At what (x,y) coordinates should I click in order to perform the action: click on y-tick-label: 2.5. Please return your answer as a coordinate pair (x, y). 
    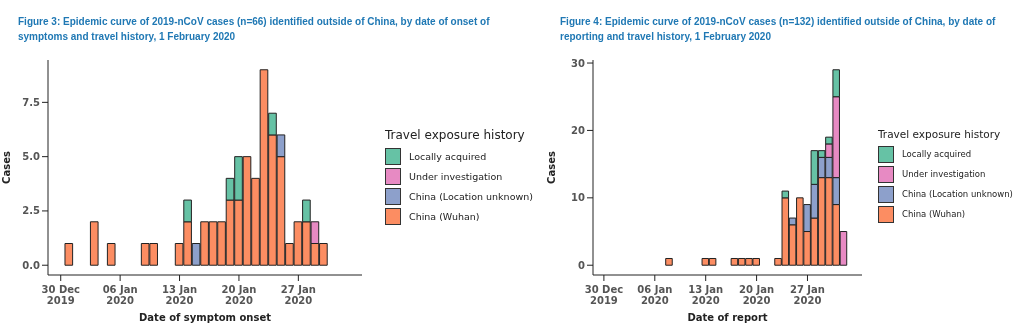
    Looking at the image, I should click on (31, 211).